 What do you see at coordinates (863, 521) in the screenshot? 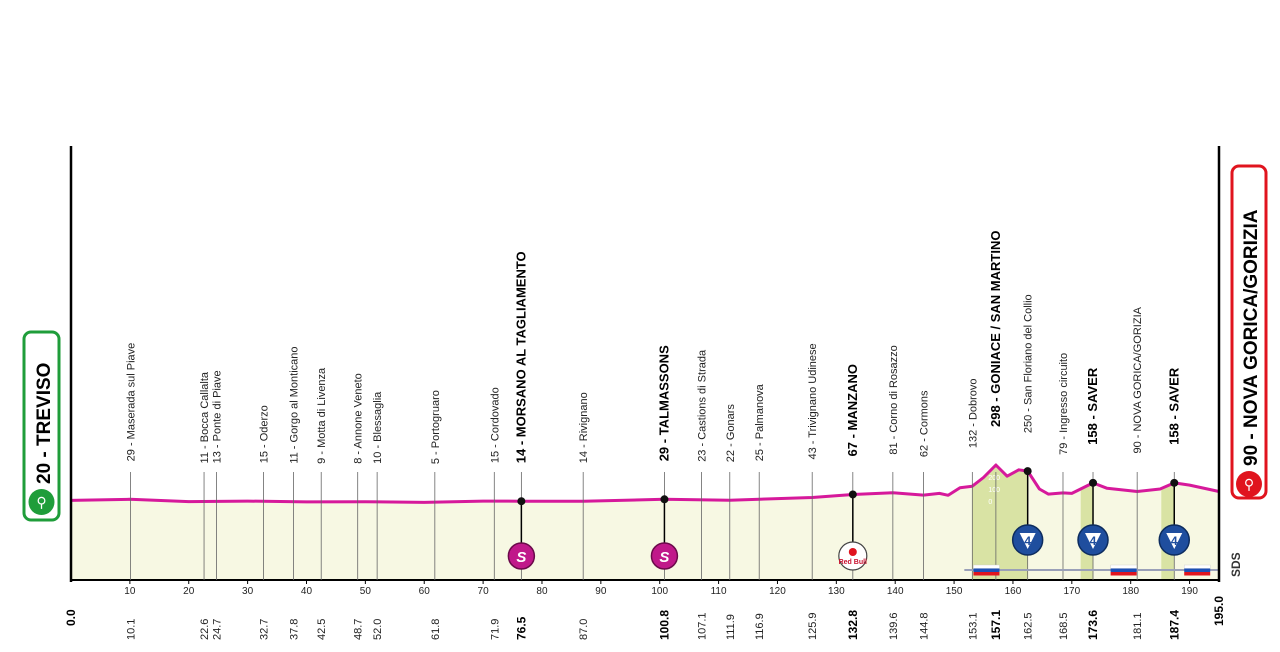
I see `marker-layer: S S Red Bull 4 4 4` at bounding box center [863, 521].